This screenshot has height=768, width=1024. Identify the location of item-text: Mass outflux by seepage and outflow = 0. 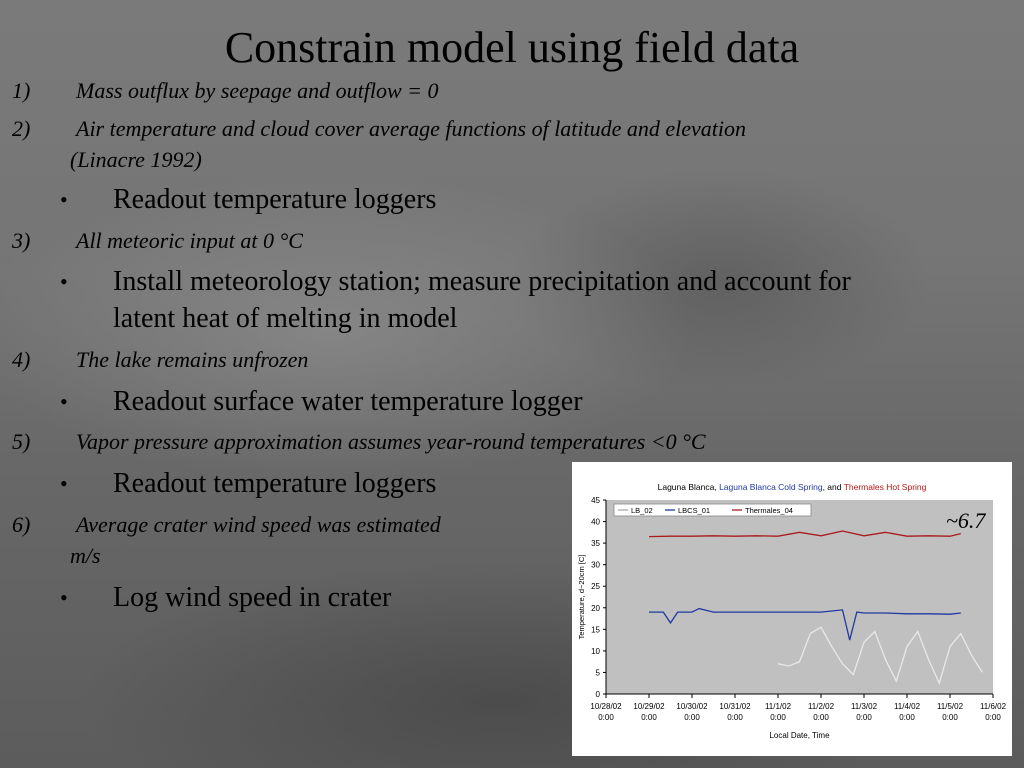
(257, 90).